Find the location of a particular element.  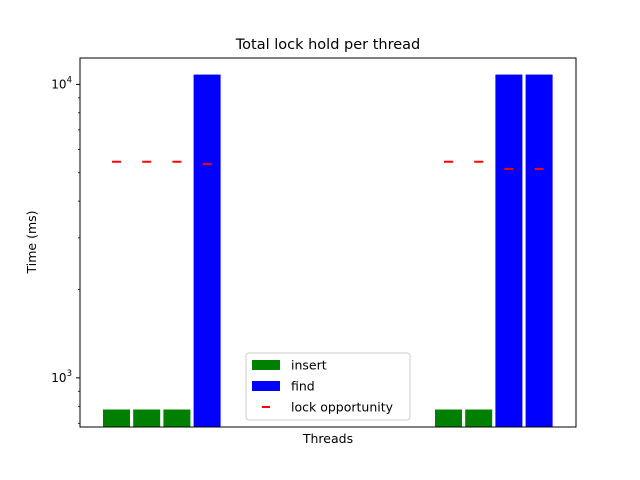

y-tick-label: 10⁴ is located at coordinates (61, 83).